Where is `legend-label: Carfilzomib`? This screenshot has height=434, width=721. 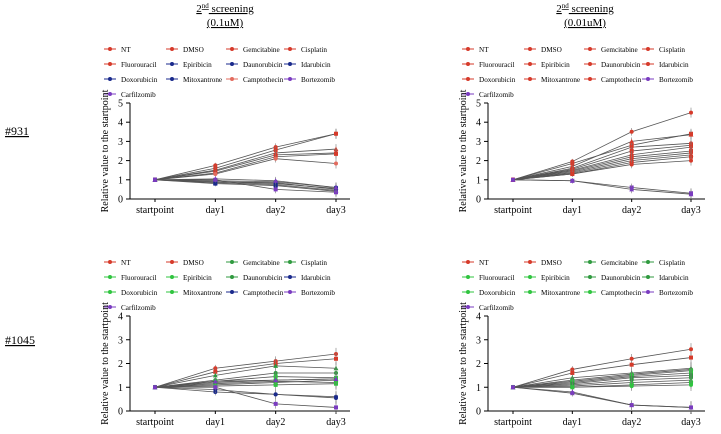 legend-label: Carfilzomib is located at coordinates (496, 308).